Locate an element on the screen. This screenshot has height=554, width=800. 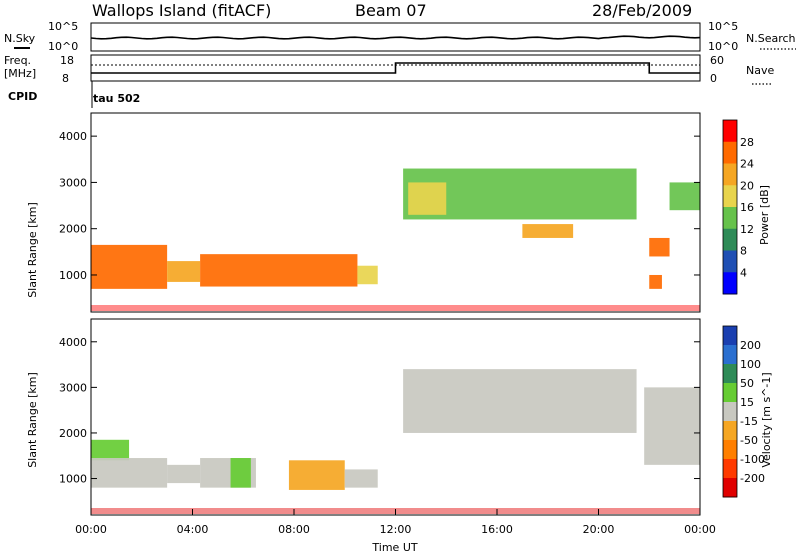
freq-unit-label: [MHz] is located at coordinates (20, 73).